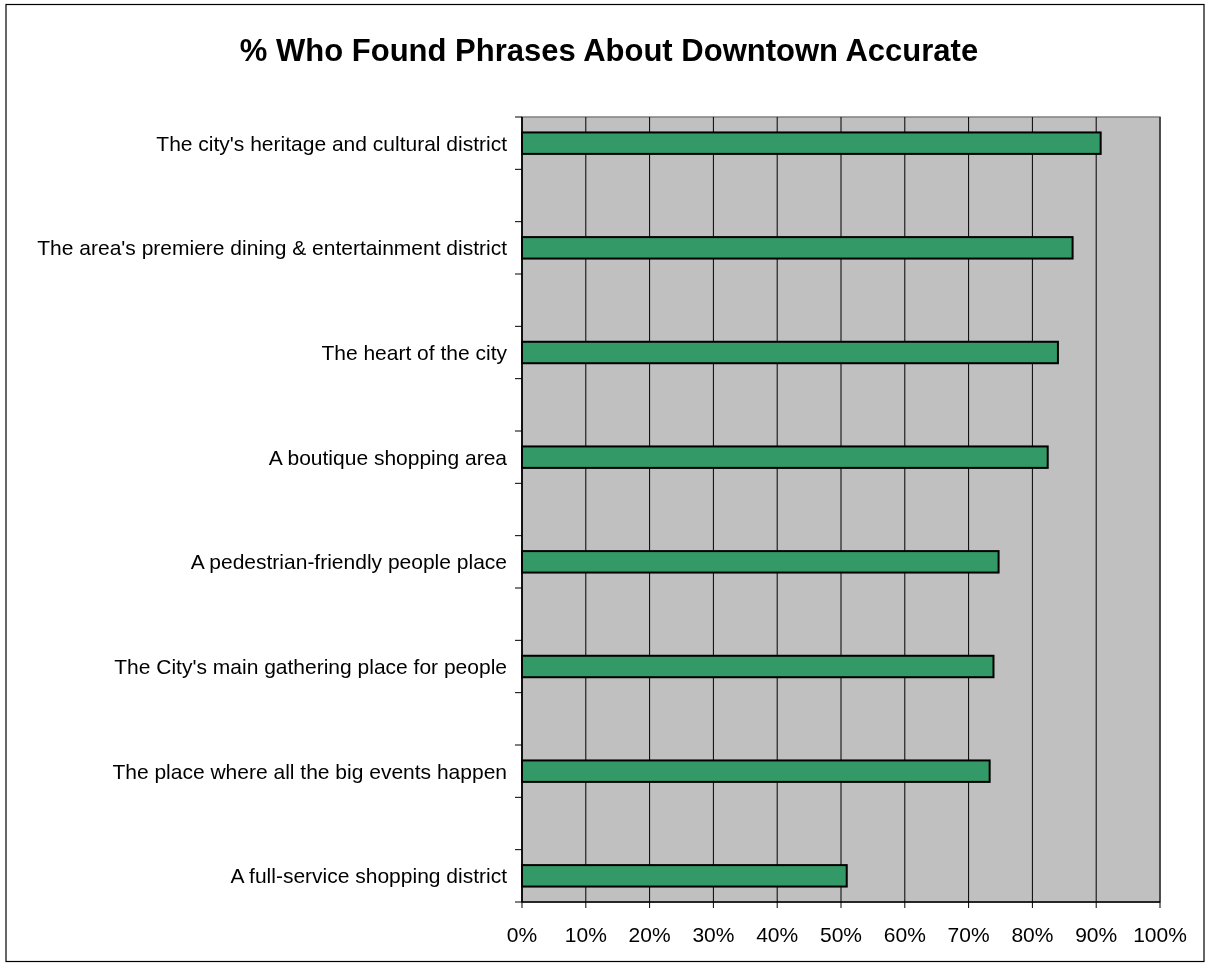 The image size is (1210, 968). I want to click on chart-title: % Who Found Phrases About Downtown Accurate, so click(609, 50).